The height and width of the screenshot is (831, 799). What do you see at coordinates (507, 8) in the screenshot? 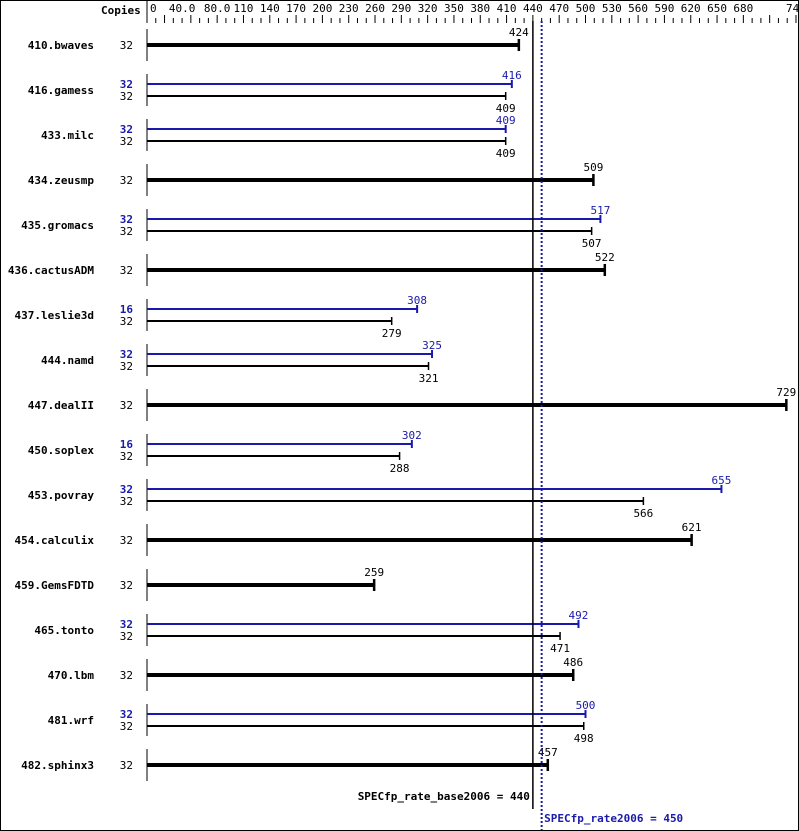
I see `x-tick-label: 410` at bounding box center [507, 8].